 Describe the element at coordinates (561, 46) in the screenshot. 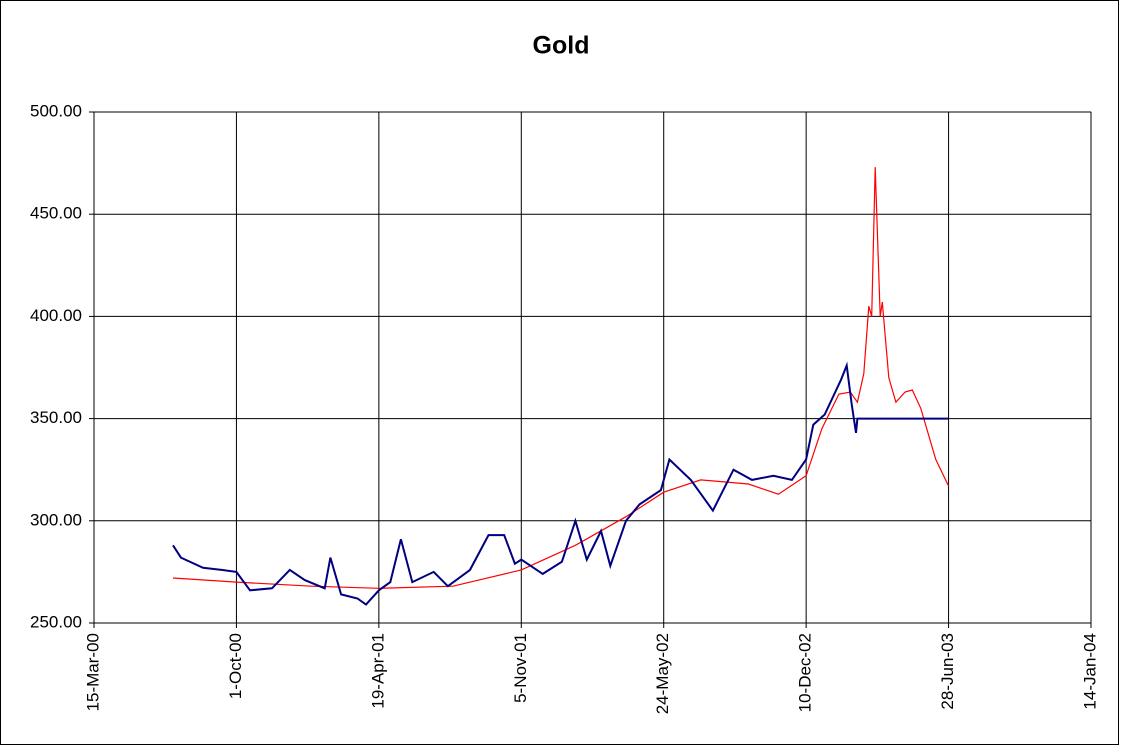

I see `chart-title: Gold` at that location.